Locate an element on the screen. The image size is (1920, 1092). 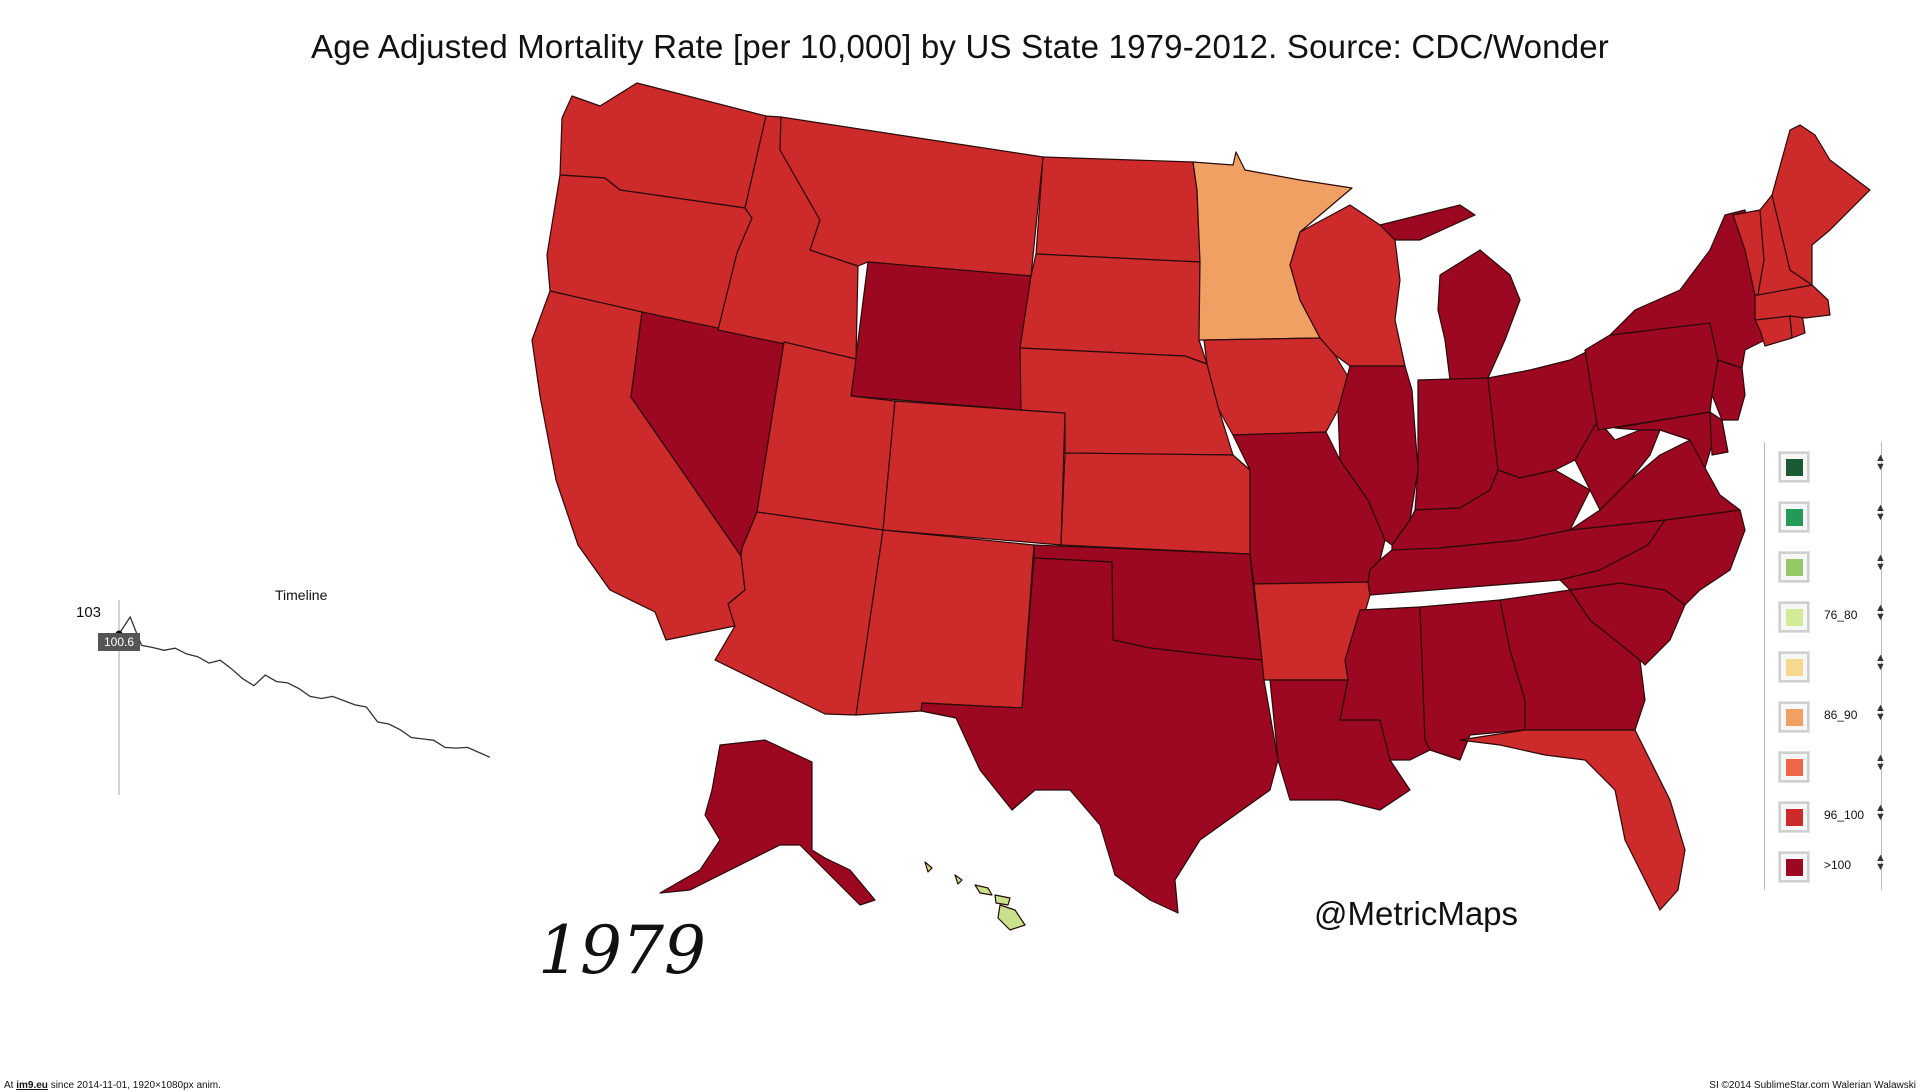
legend-label: 96_100 is located at coordinates (1844, 815).